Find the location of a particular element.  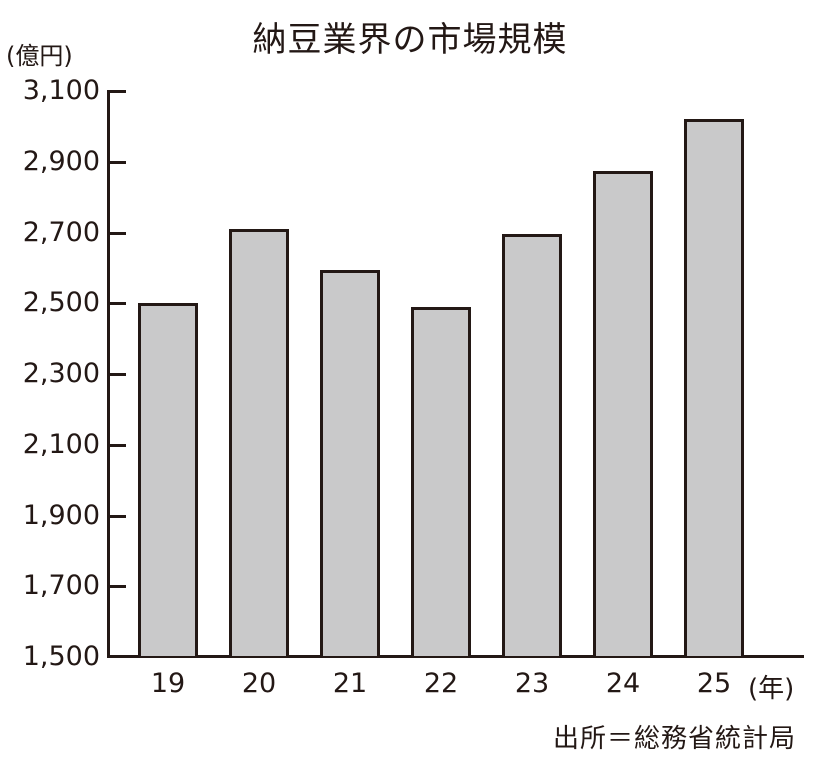

y-tick-label: 2,500 is located at coordinates (61, 303).